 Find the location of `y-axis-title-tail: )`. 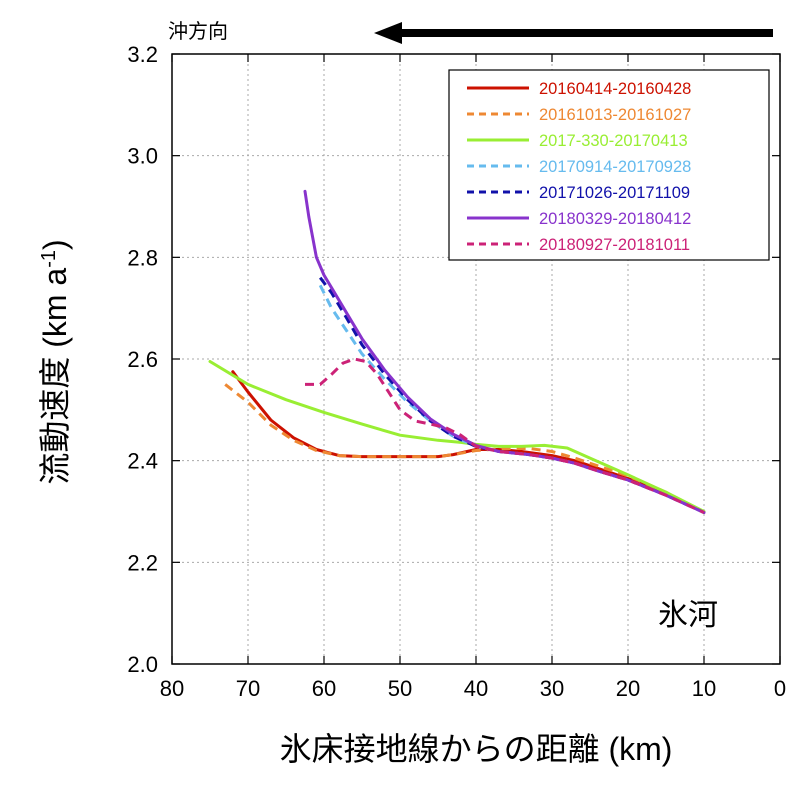

y-axis-title-tail: ) is located at coordinates (55, 244).